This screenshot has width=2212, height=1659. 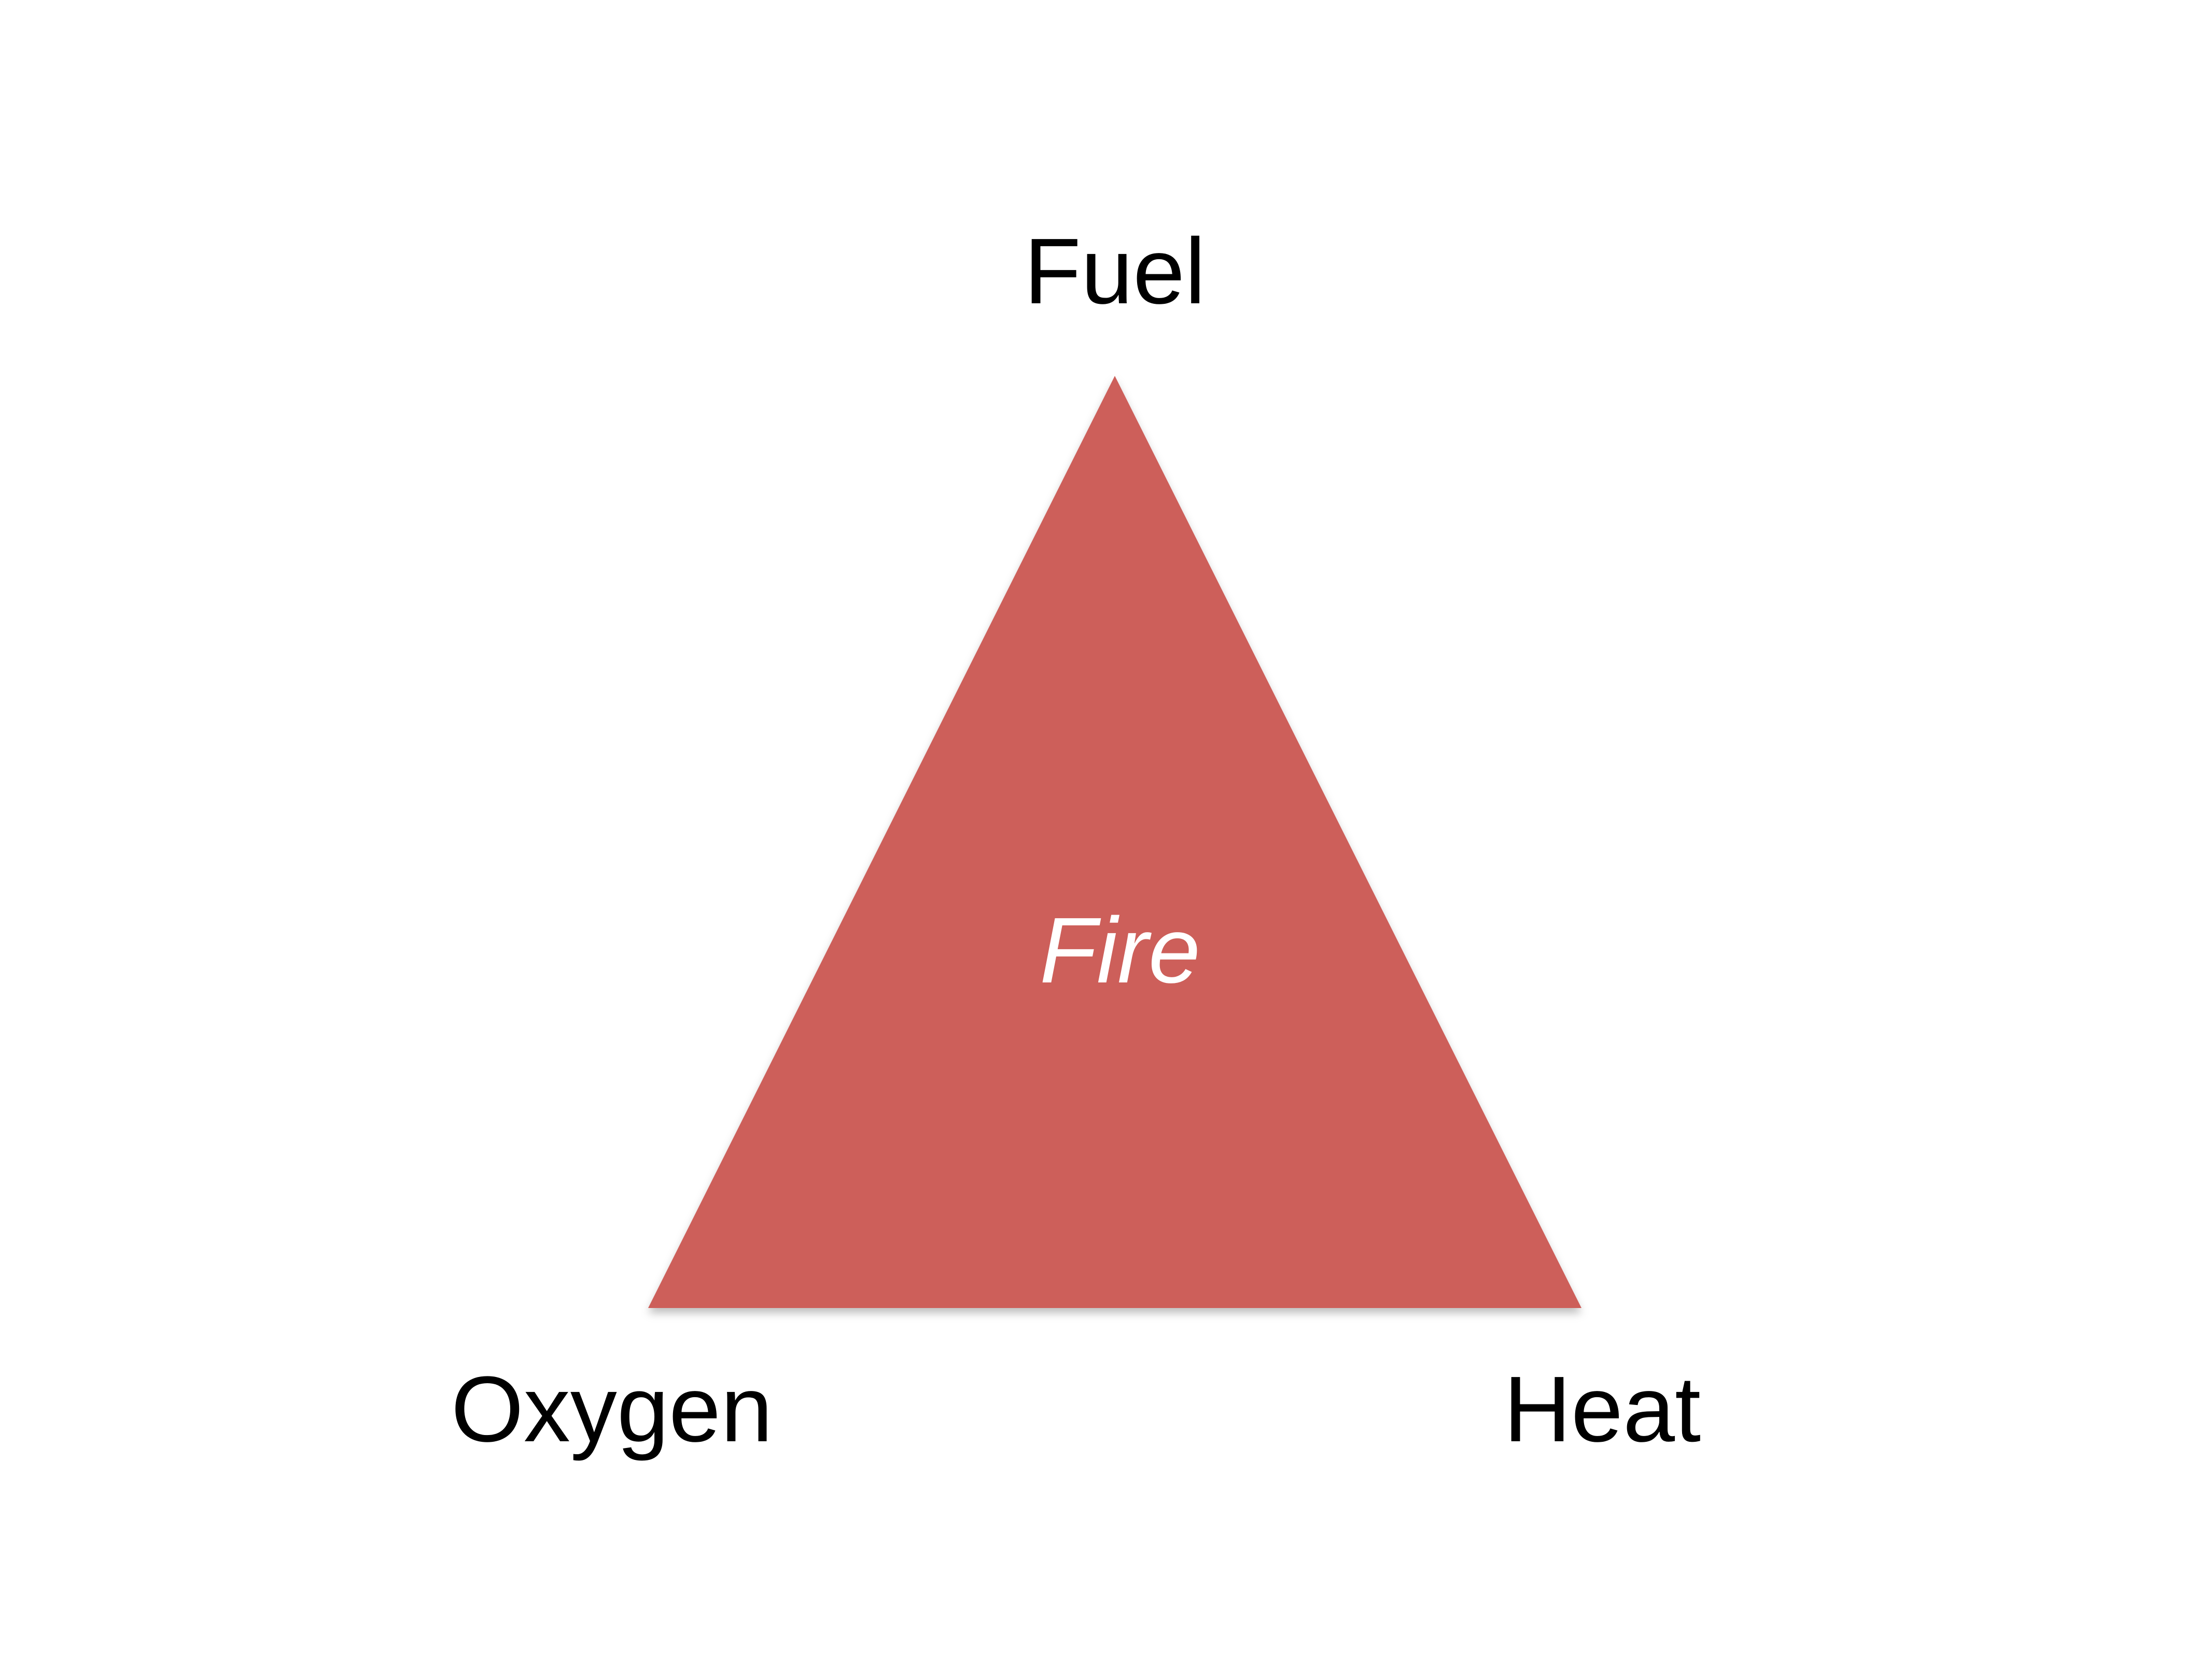 I want to click on oxygen-label: Oxygen, so click(x=612, y=1409).